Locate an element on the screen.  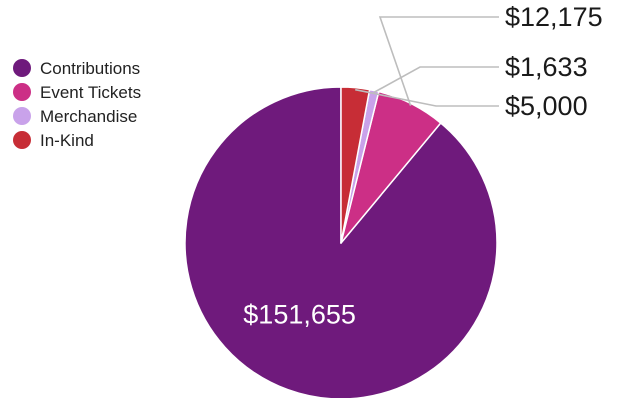
legend-swatch-contributions is located at coordinates (22, 68).